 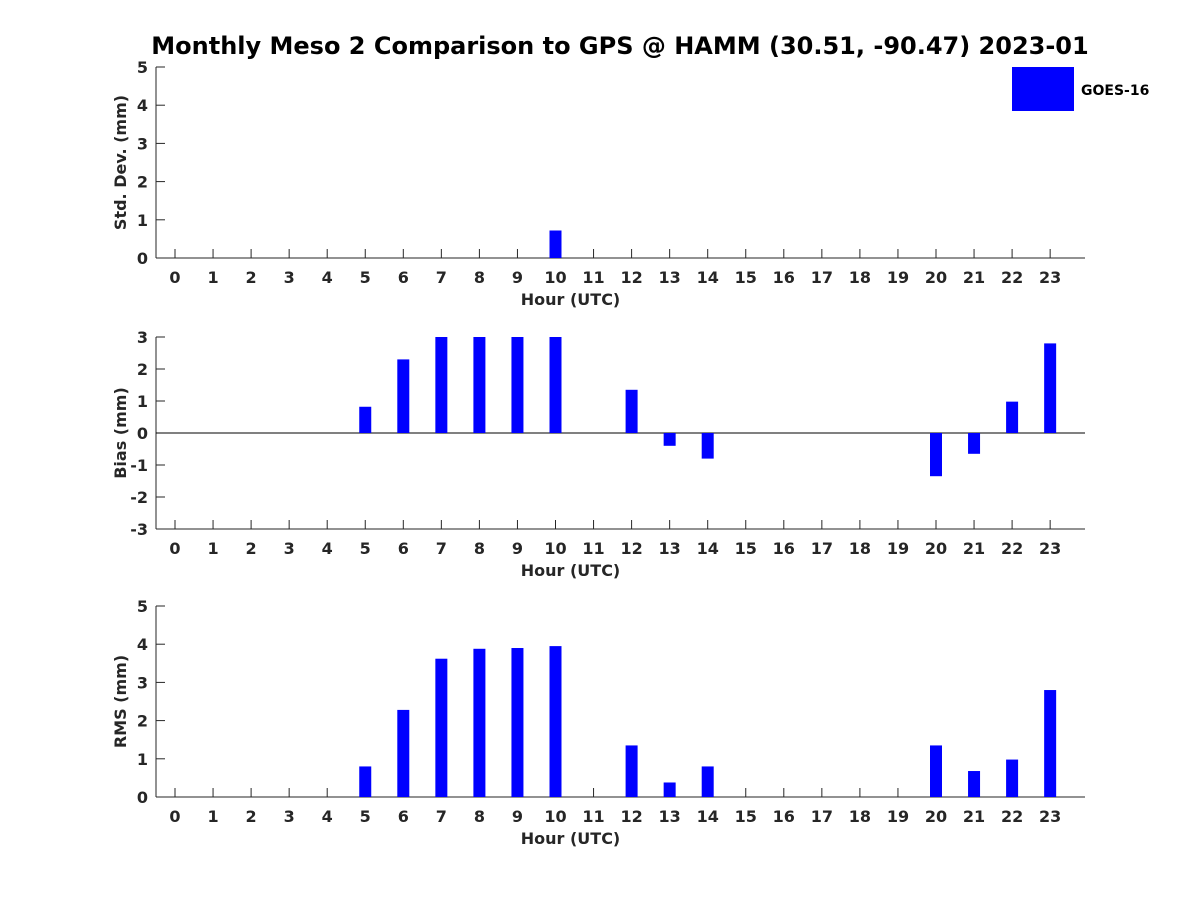 What do you see at coordinates (120, 433) in the screenshot?
I see `y-axis-label: Bias (mm)` at bounding box center [120, 433].